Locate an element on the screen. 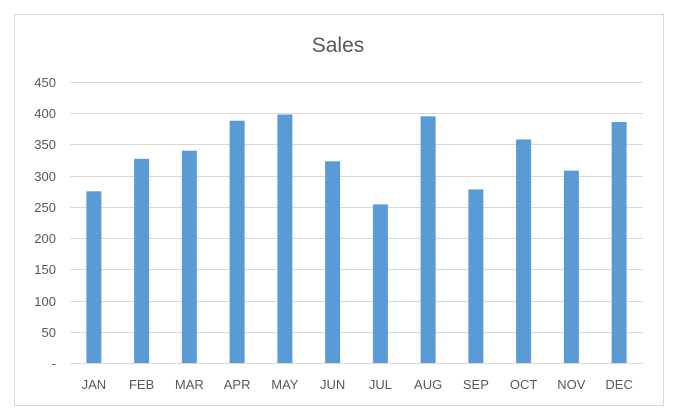  bar-aug is located at coordinates (428, 239).